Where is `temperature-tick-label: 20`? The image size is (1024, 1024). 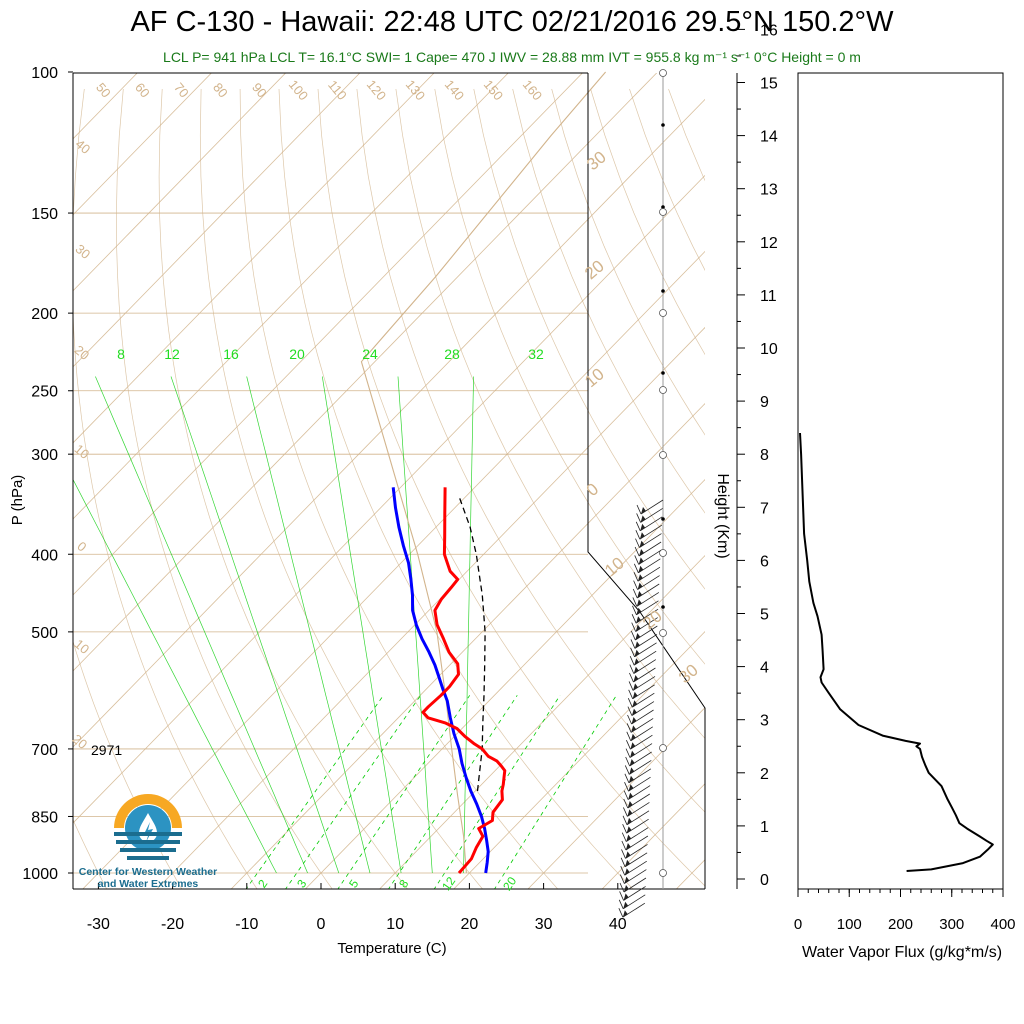 temperature-tick-label: 20 is located at coordinates (470, 924).